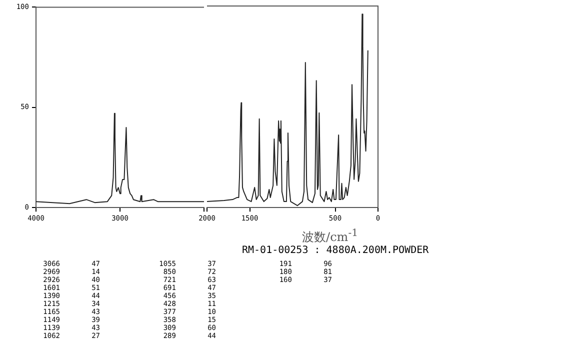 This screenshot has width=570, height=346. I want to click on text: RM-01-00253 : 4880A.200M.POWDER, so click(335, 250).